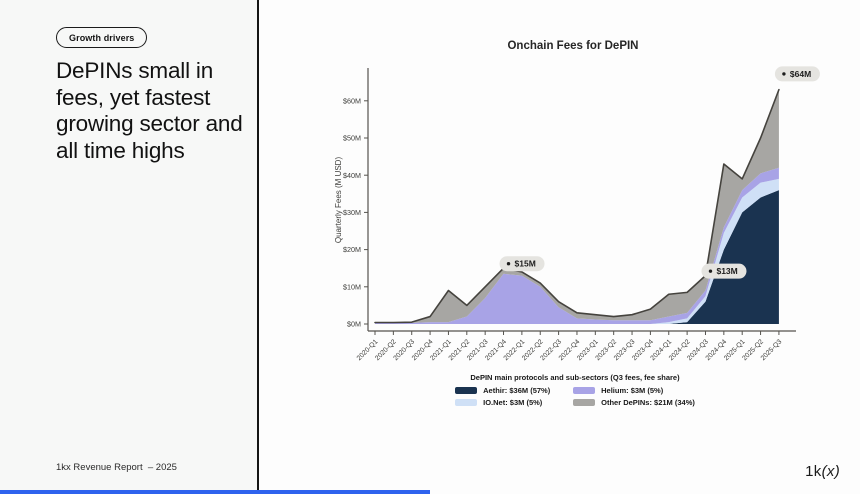  Describe the element at coordinates (215, 492) in the screenshot. I see `progress-accent-bar` at that location.